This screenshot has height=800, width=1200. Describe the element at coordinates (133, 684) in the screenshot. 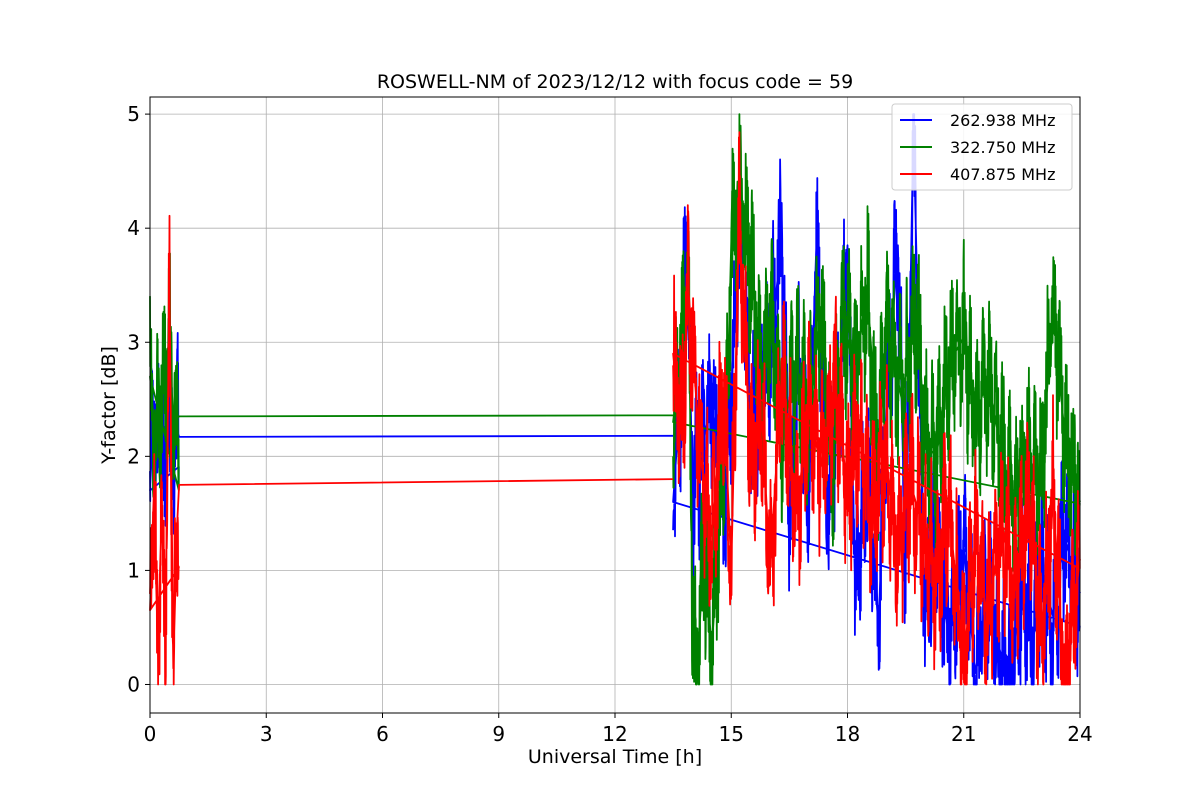

I see `y-tick-label: 0` at that location.